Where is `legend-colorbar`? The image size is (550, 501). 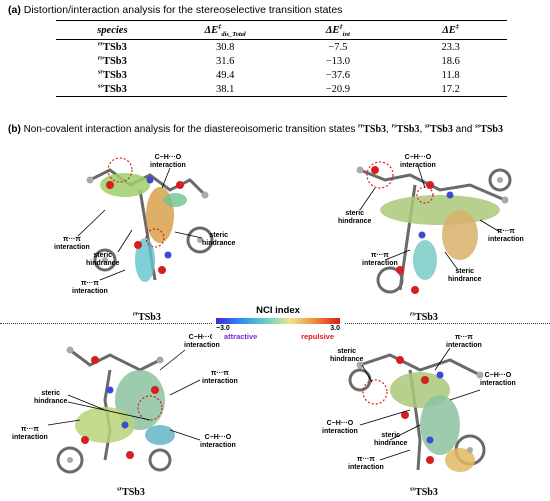
legend-colorbar is located at coordinates (278, 321).